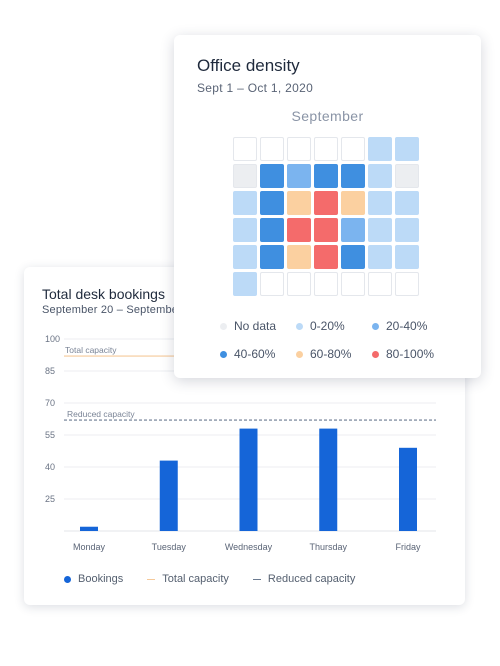  Describe the element at coordinates (120, 310) in the screenshot. I see `bookings-subtitle: September 20 – September 26` at that location.